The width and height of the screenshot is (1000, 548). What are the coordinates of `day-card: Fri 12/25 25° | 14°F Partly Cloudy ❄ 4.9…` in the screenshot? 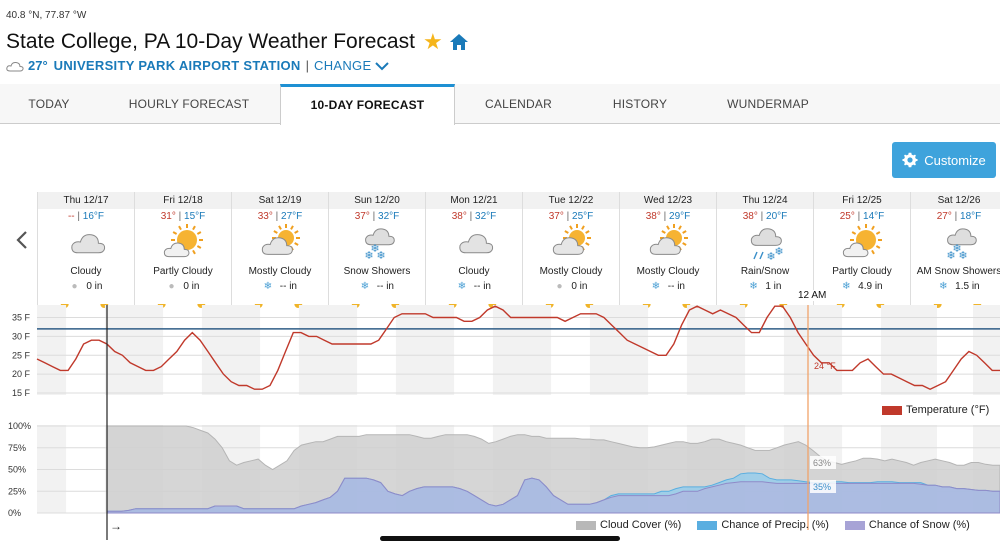 It's located at (861, 251).